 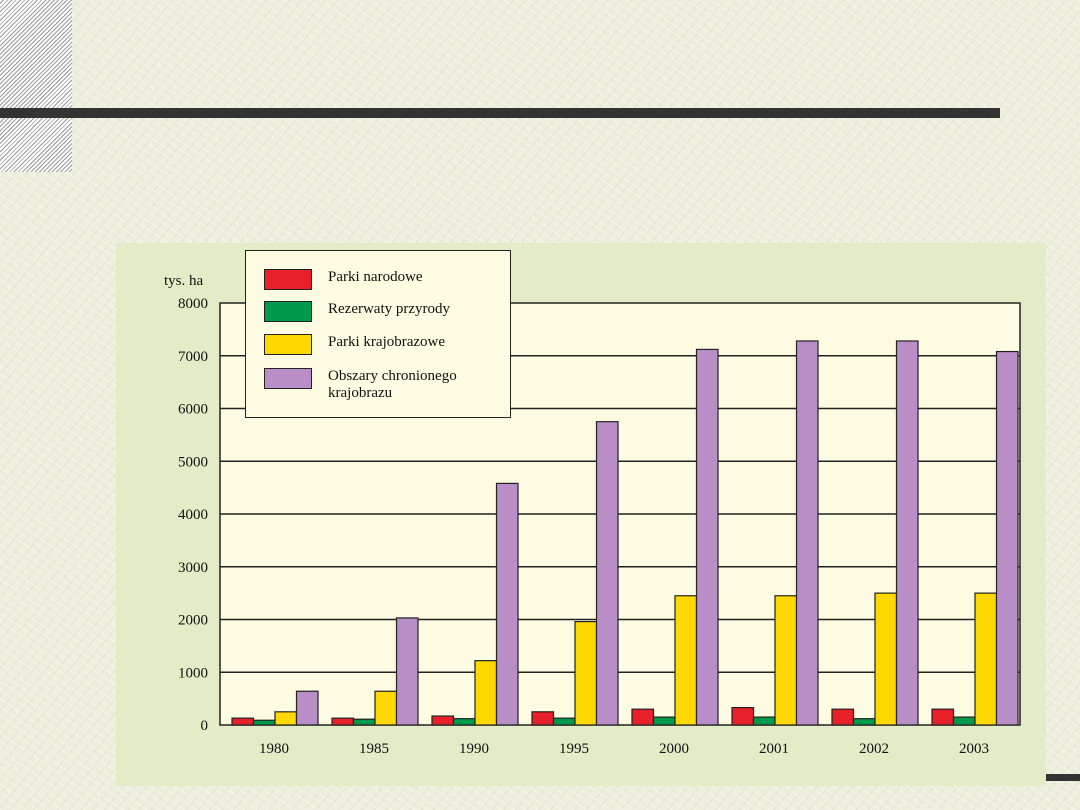 I want to click on legend-label: Obszary chronionego krajobrazu, so click(x=392, y=384).